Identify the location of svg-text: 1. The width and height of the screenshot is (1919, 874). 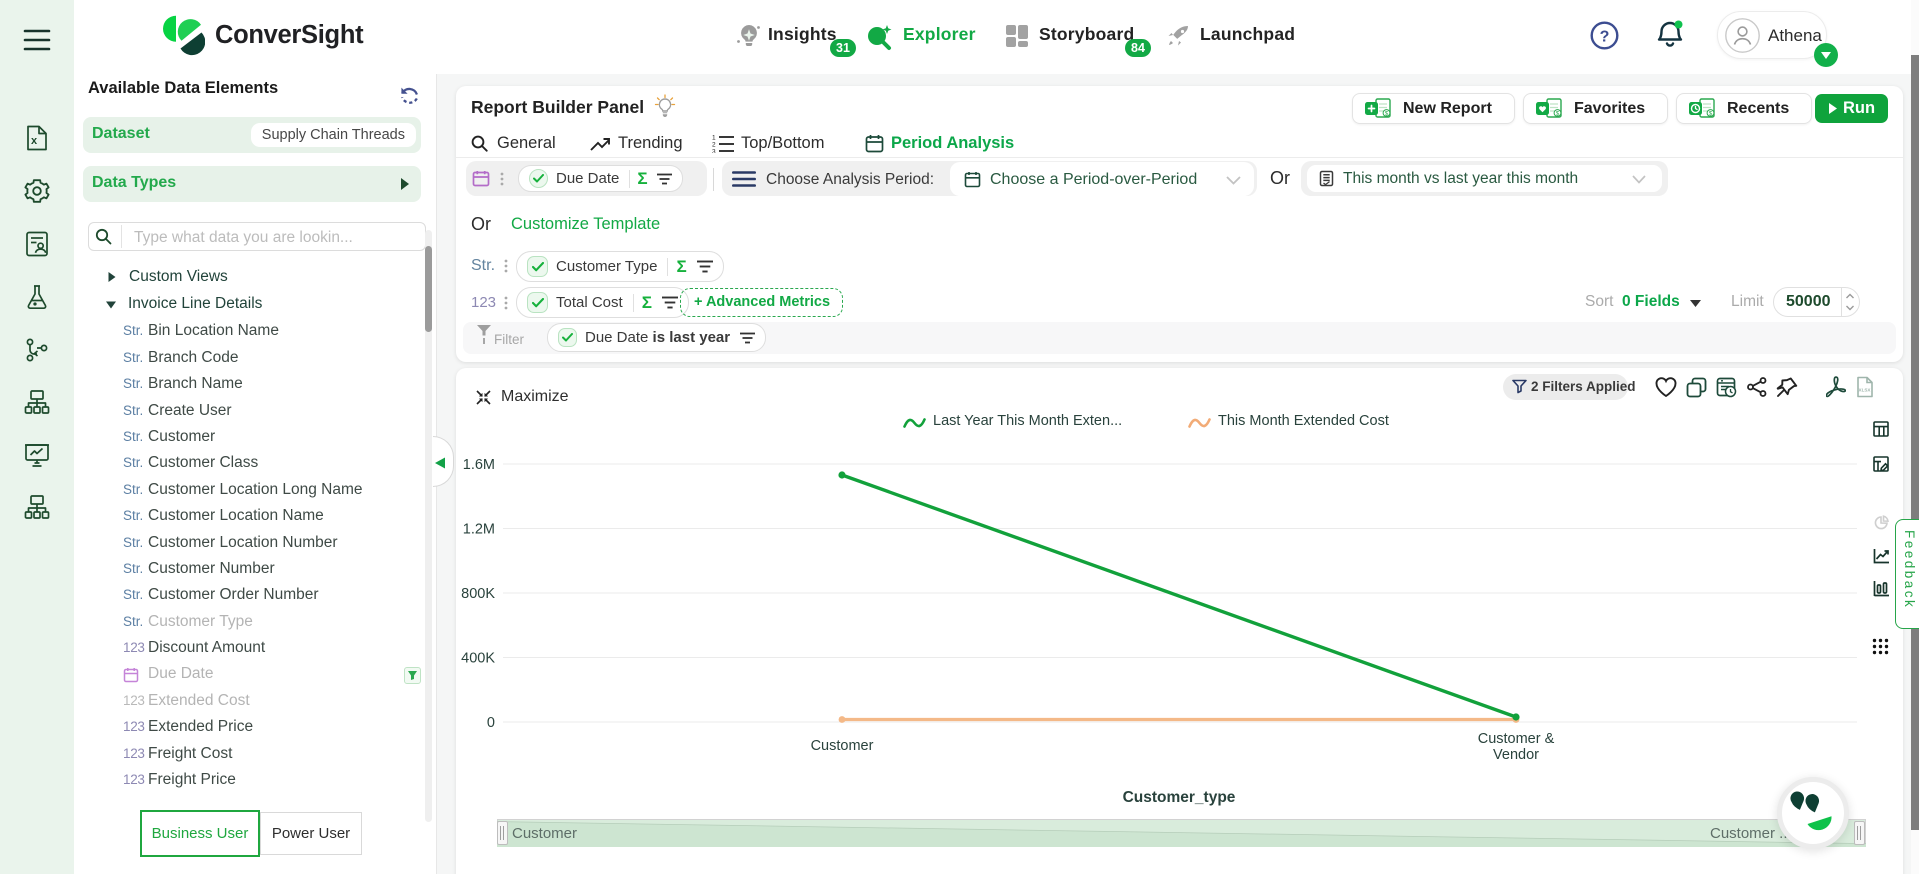
(714, 138).